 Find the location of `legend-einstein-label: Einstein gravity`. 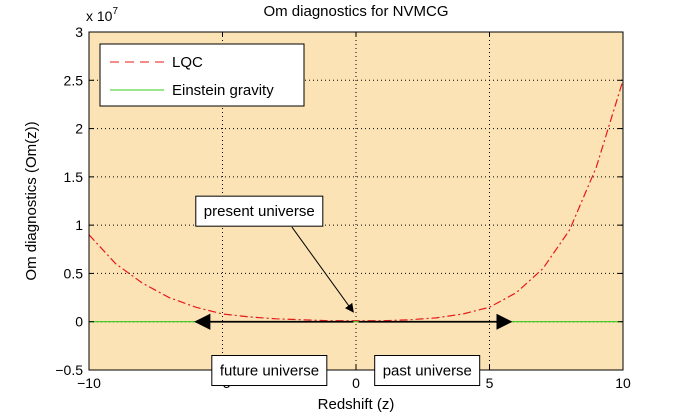

legend-einstein-label: Einstein gravity is located at coordinates (223, 90).